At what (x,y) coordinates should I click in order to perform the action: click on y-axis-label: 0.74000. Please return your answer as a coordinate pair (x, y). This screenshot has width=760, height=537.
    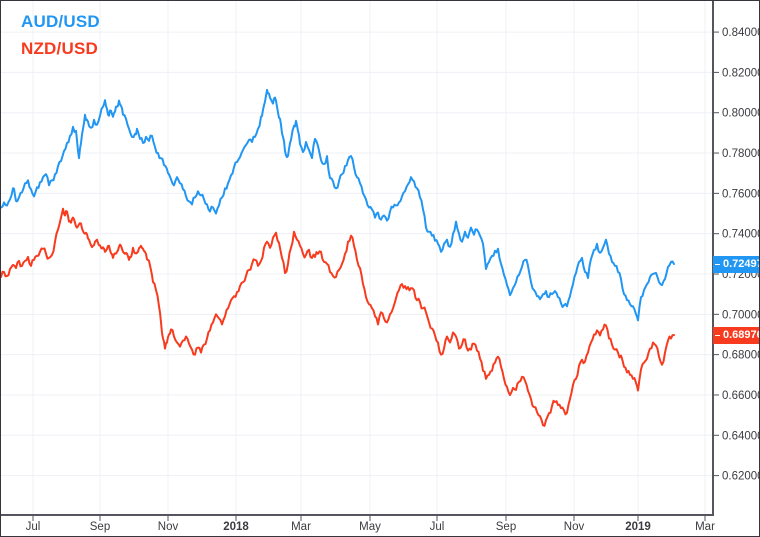
    Looking at the image, I should click on (740, 235).